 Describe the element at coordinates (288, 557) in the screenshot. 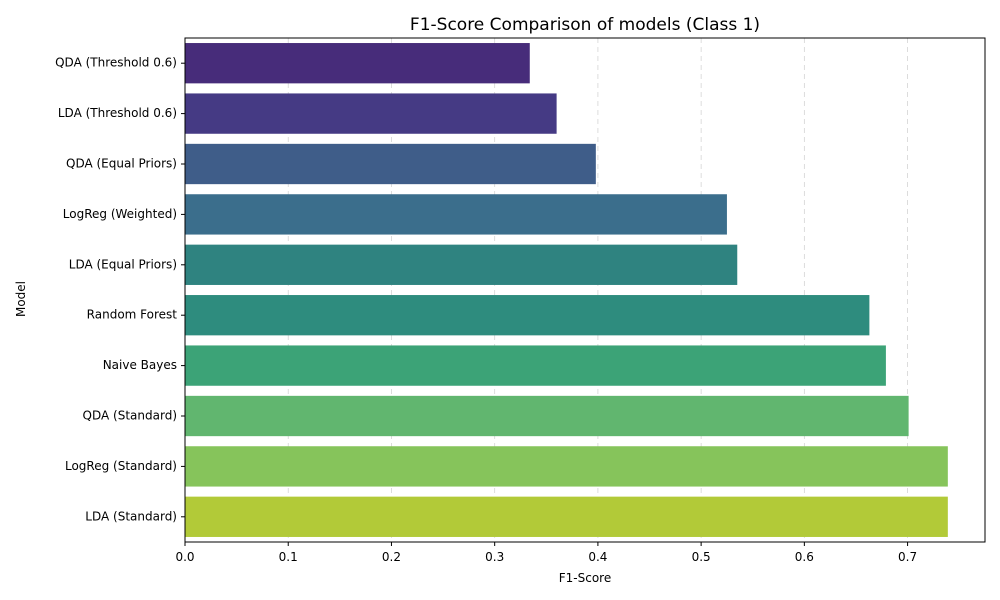

I see `x-tick-label: 0.1` at that location.